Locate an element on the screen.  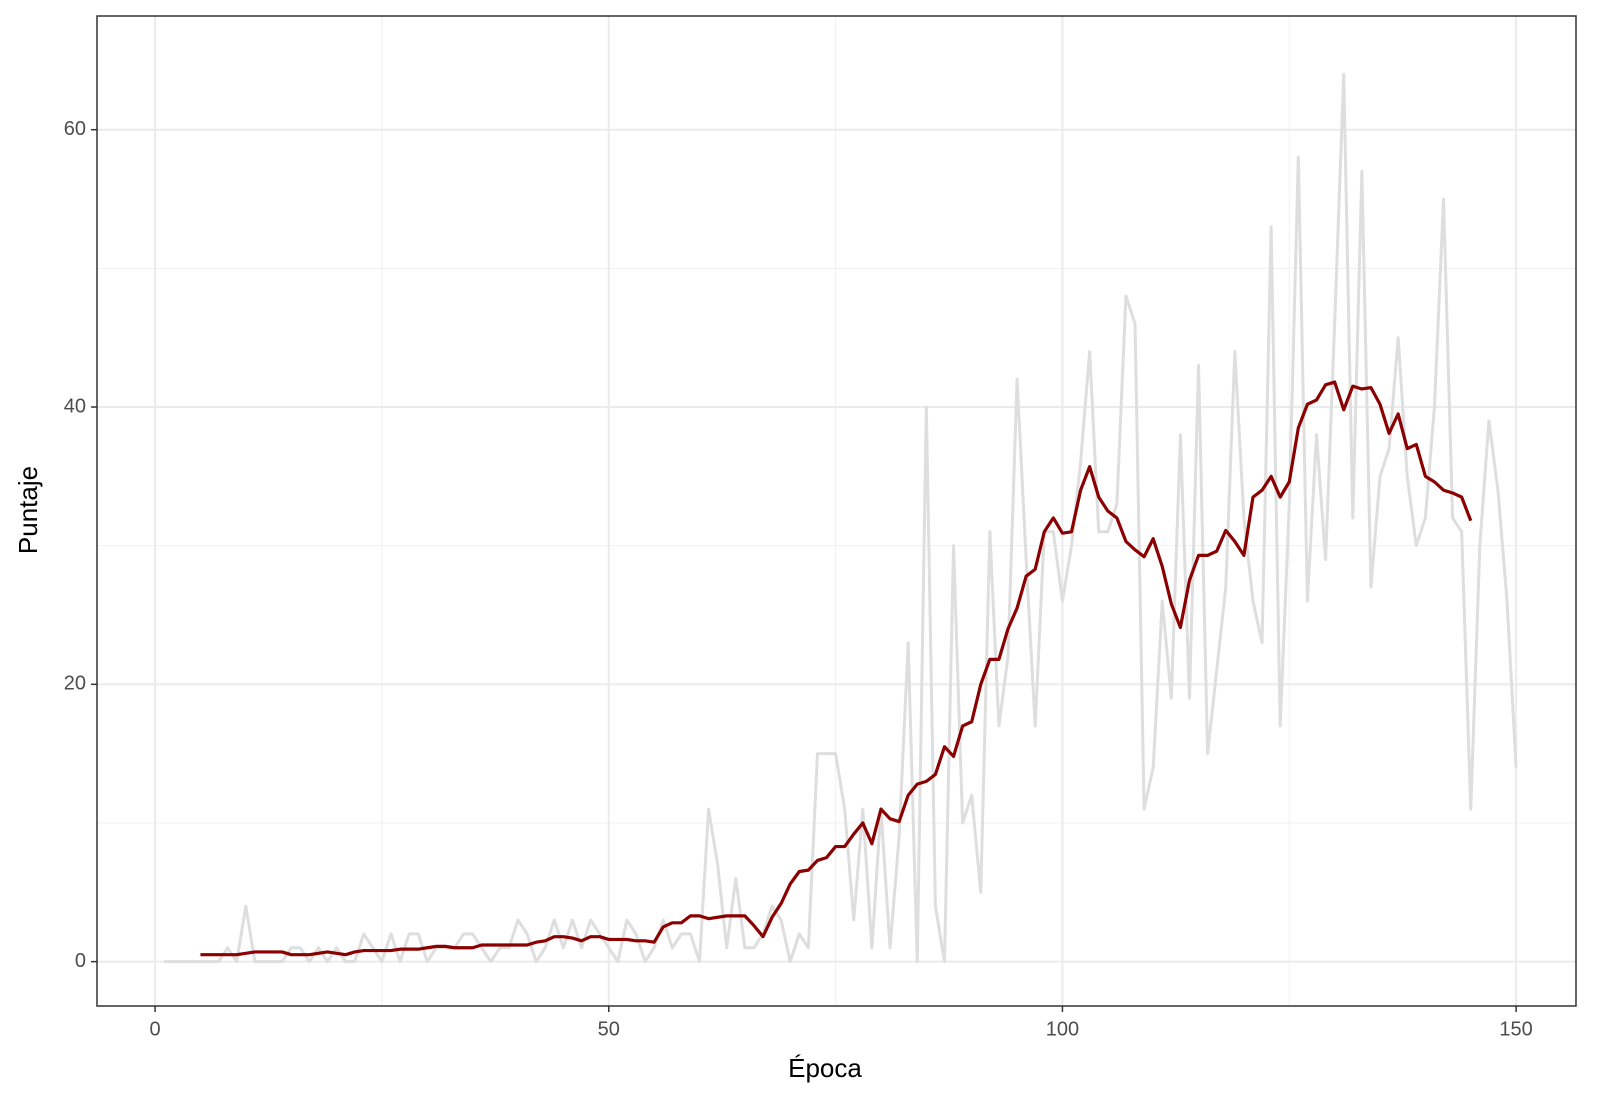
x-axis-label: Época is located at coordinates (825, 1068).